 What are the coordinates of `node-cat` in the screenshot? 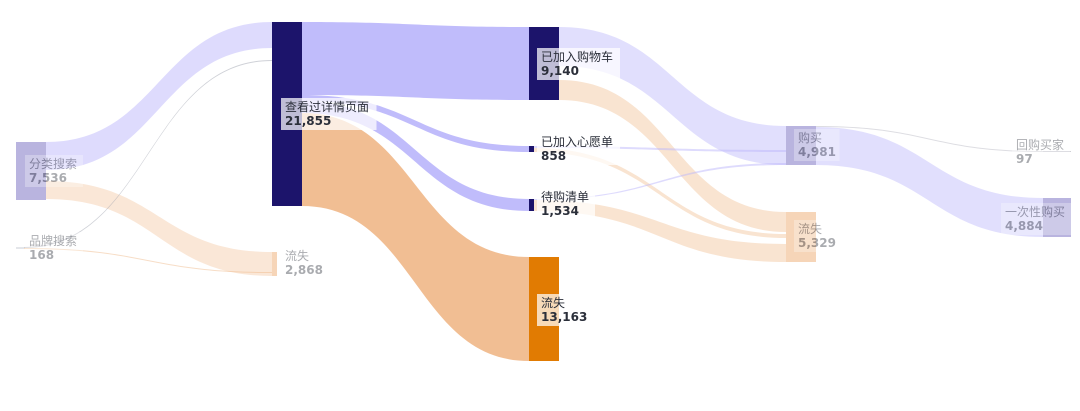 It's located at (31, 171).